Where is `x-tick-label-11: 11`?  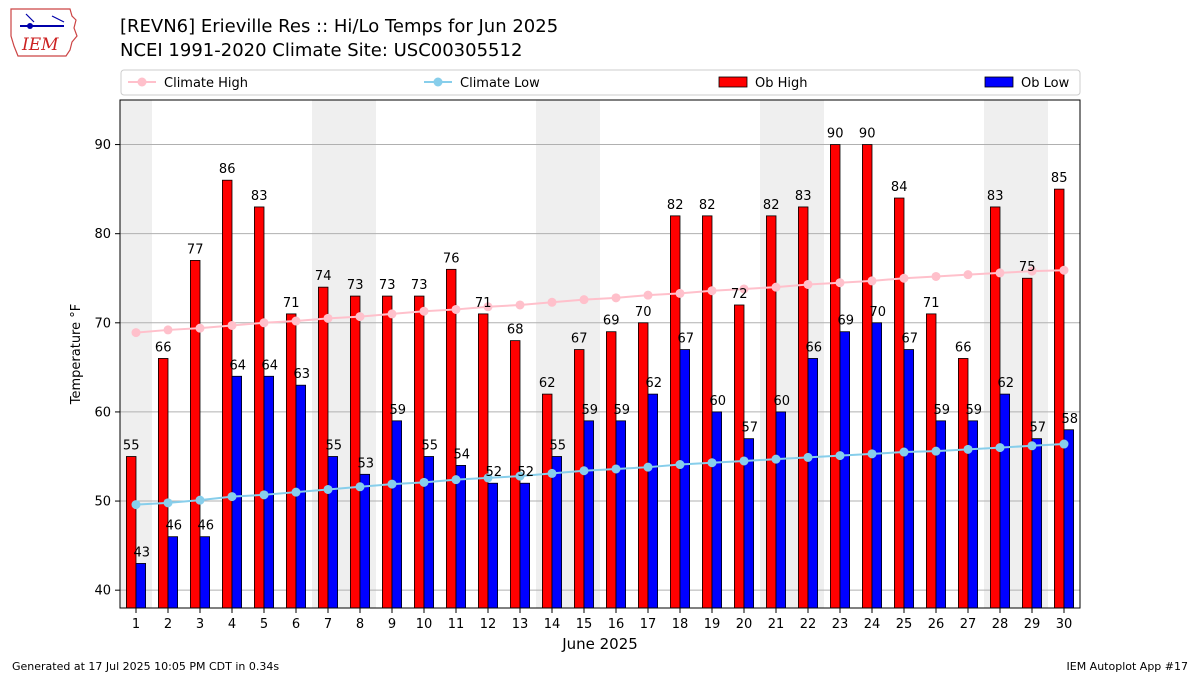
x-tick-label-11: 11 is located at coordinates (456, 624).